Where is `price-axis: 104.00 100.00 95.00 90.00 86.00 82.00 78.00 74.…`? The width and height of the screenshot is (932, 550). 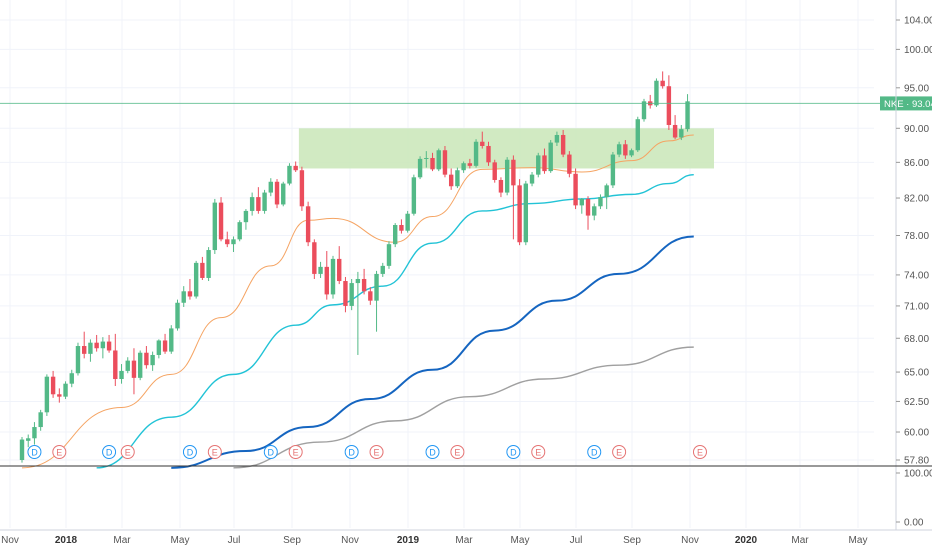
price-axis: 104.00 100.00 95.00 90.00 86.00 82.00 78.00 74.… is located at coordinates (914, 241).